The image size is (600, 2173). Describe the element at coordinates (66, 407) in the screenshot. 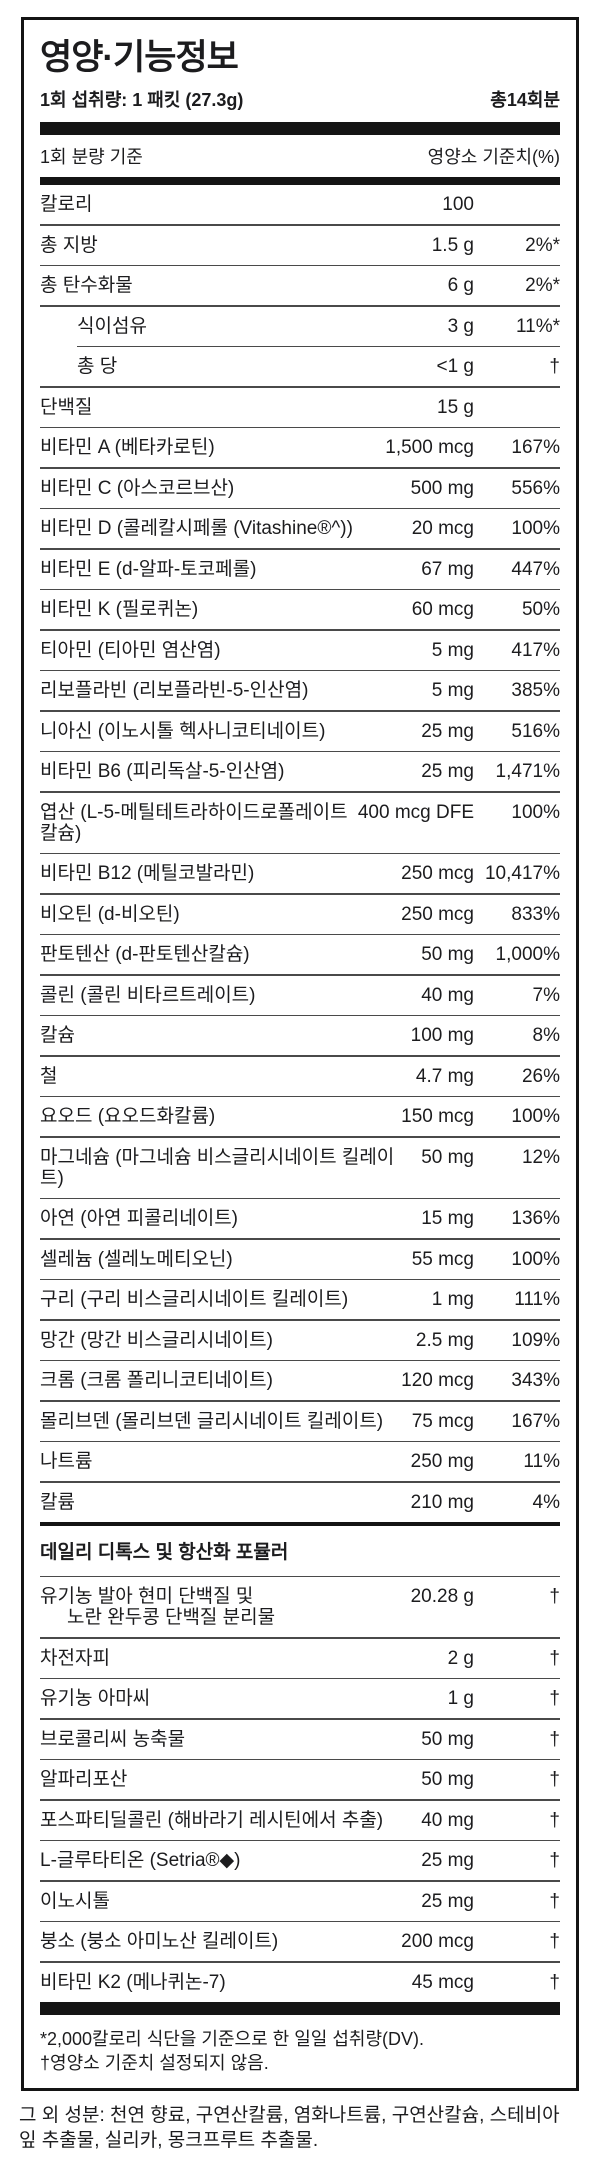

I see `nutrient-label: 단백질` at that location.